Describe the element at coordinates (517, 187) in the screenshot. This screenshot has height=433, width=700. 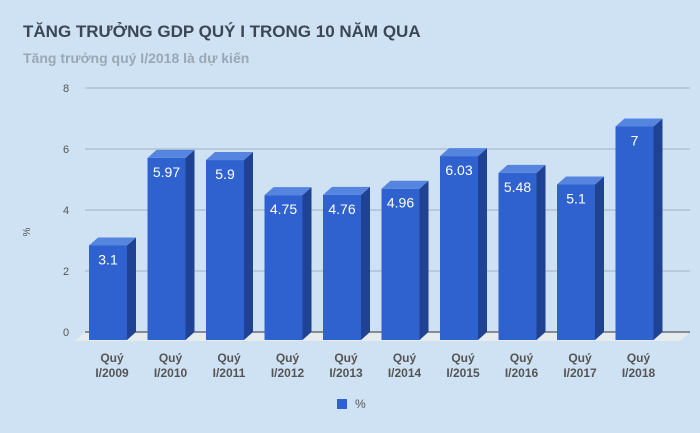
I see `data-label: 5.48` at that location.